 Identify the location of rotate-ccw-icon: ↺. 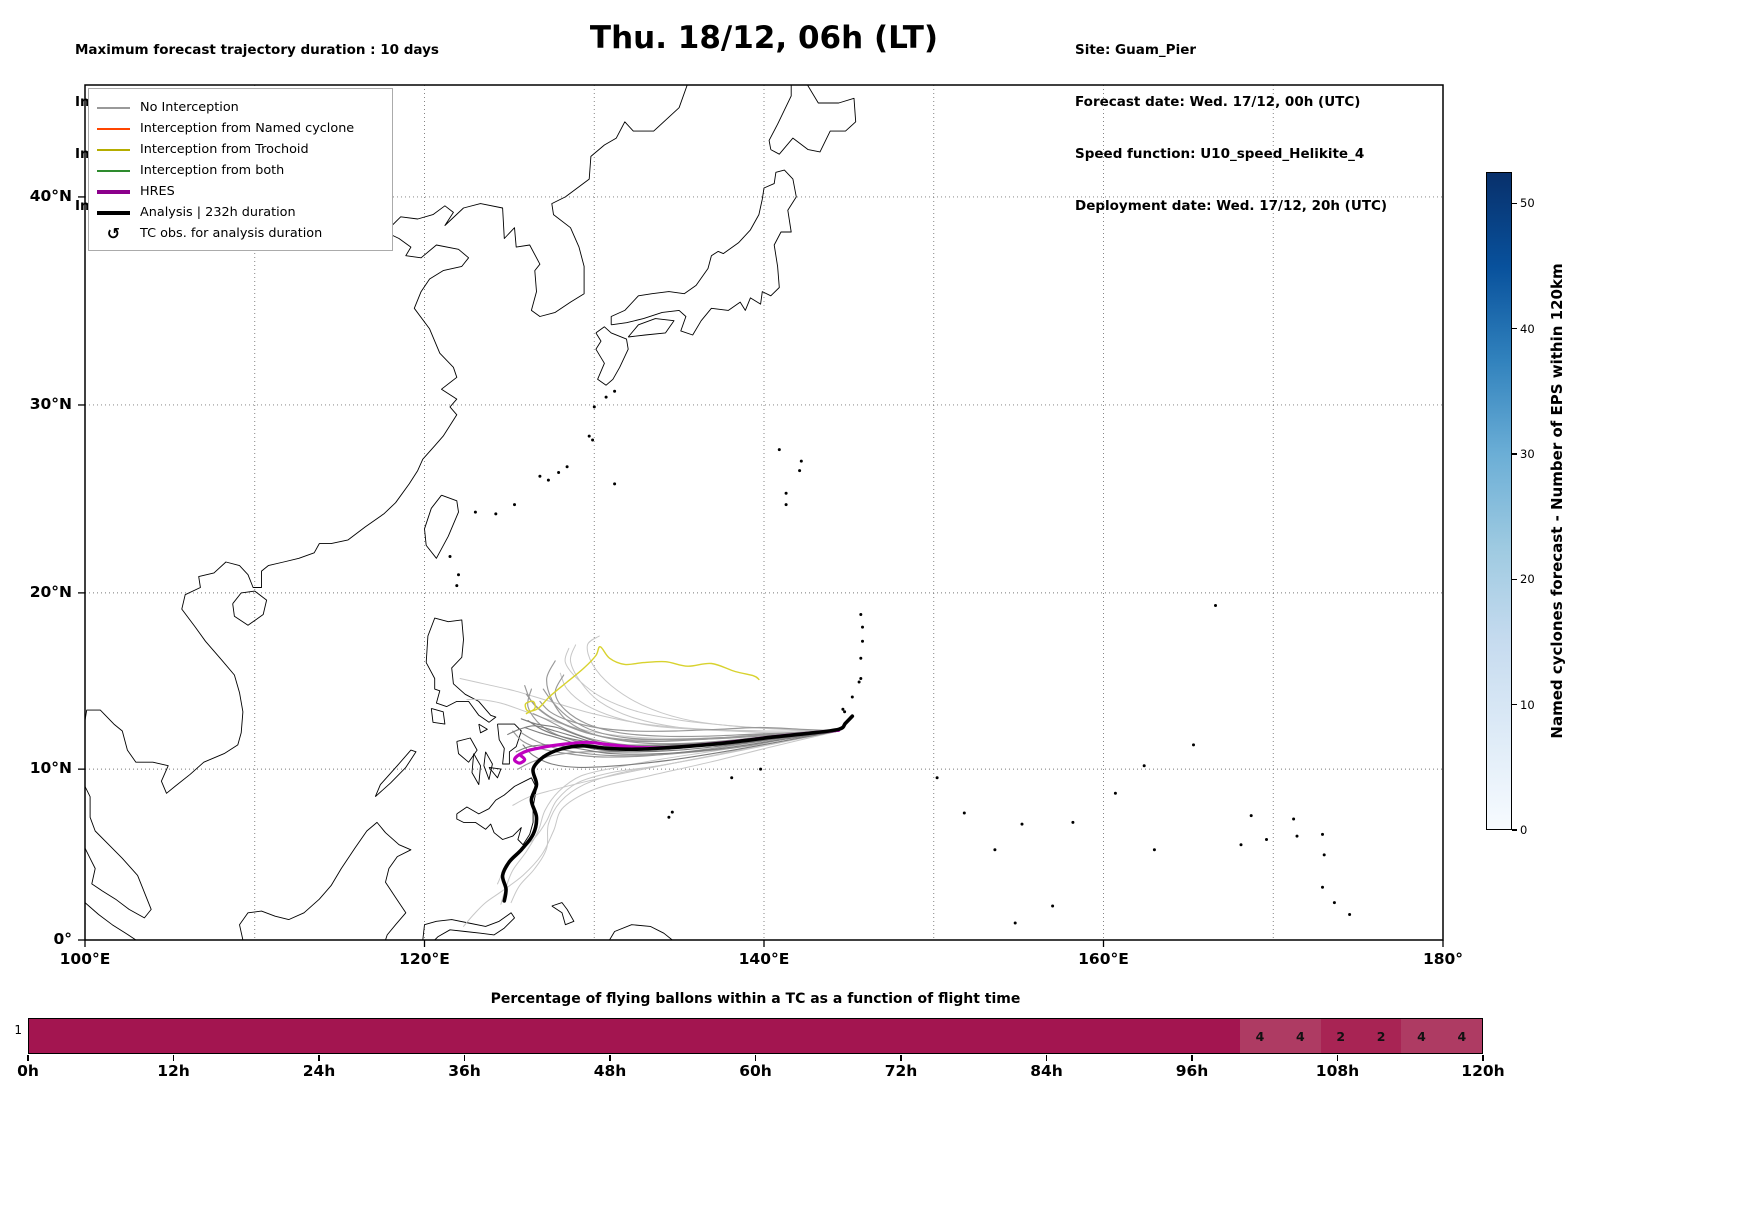
(113, 233).